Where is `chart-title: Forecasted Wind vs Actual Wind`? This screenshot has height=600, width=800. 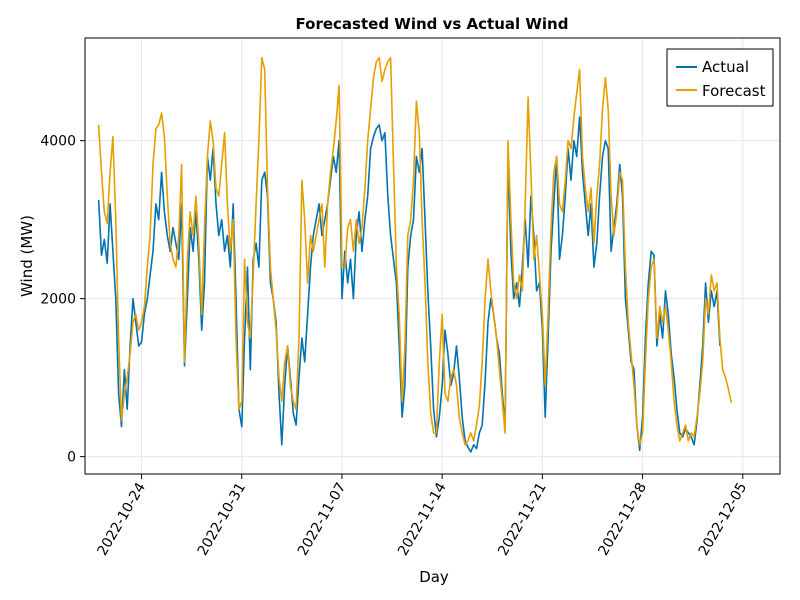 chart-title: Forecasted Wind vs Actual Wind is located at coordinates (432, 24).